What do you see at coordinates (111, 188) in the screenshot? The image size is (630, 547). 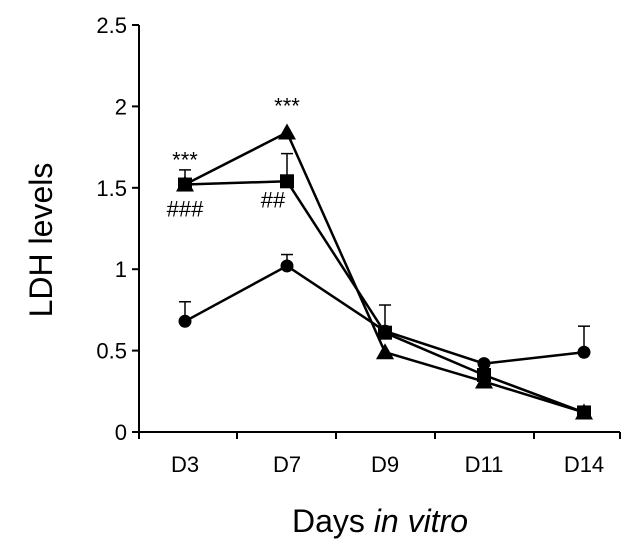 I see `y-tick-label: 1.5` at bounding box center [111, 188].